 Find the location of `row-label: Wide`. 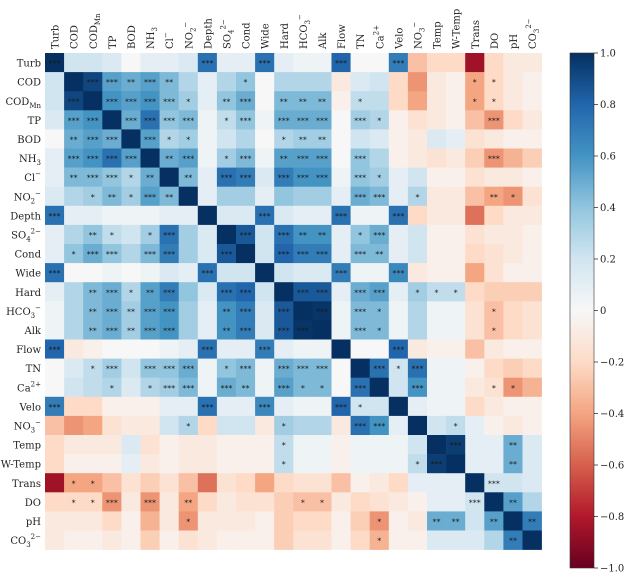

row-label: Wide is located at coordinates (28, 274).